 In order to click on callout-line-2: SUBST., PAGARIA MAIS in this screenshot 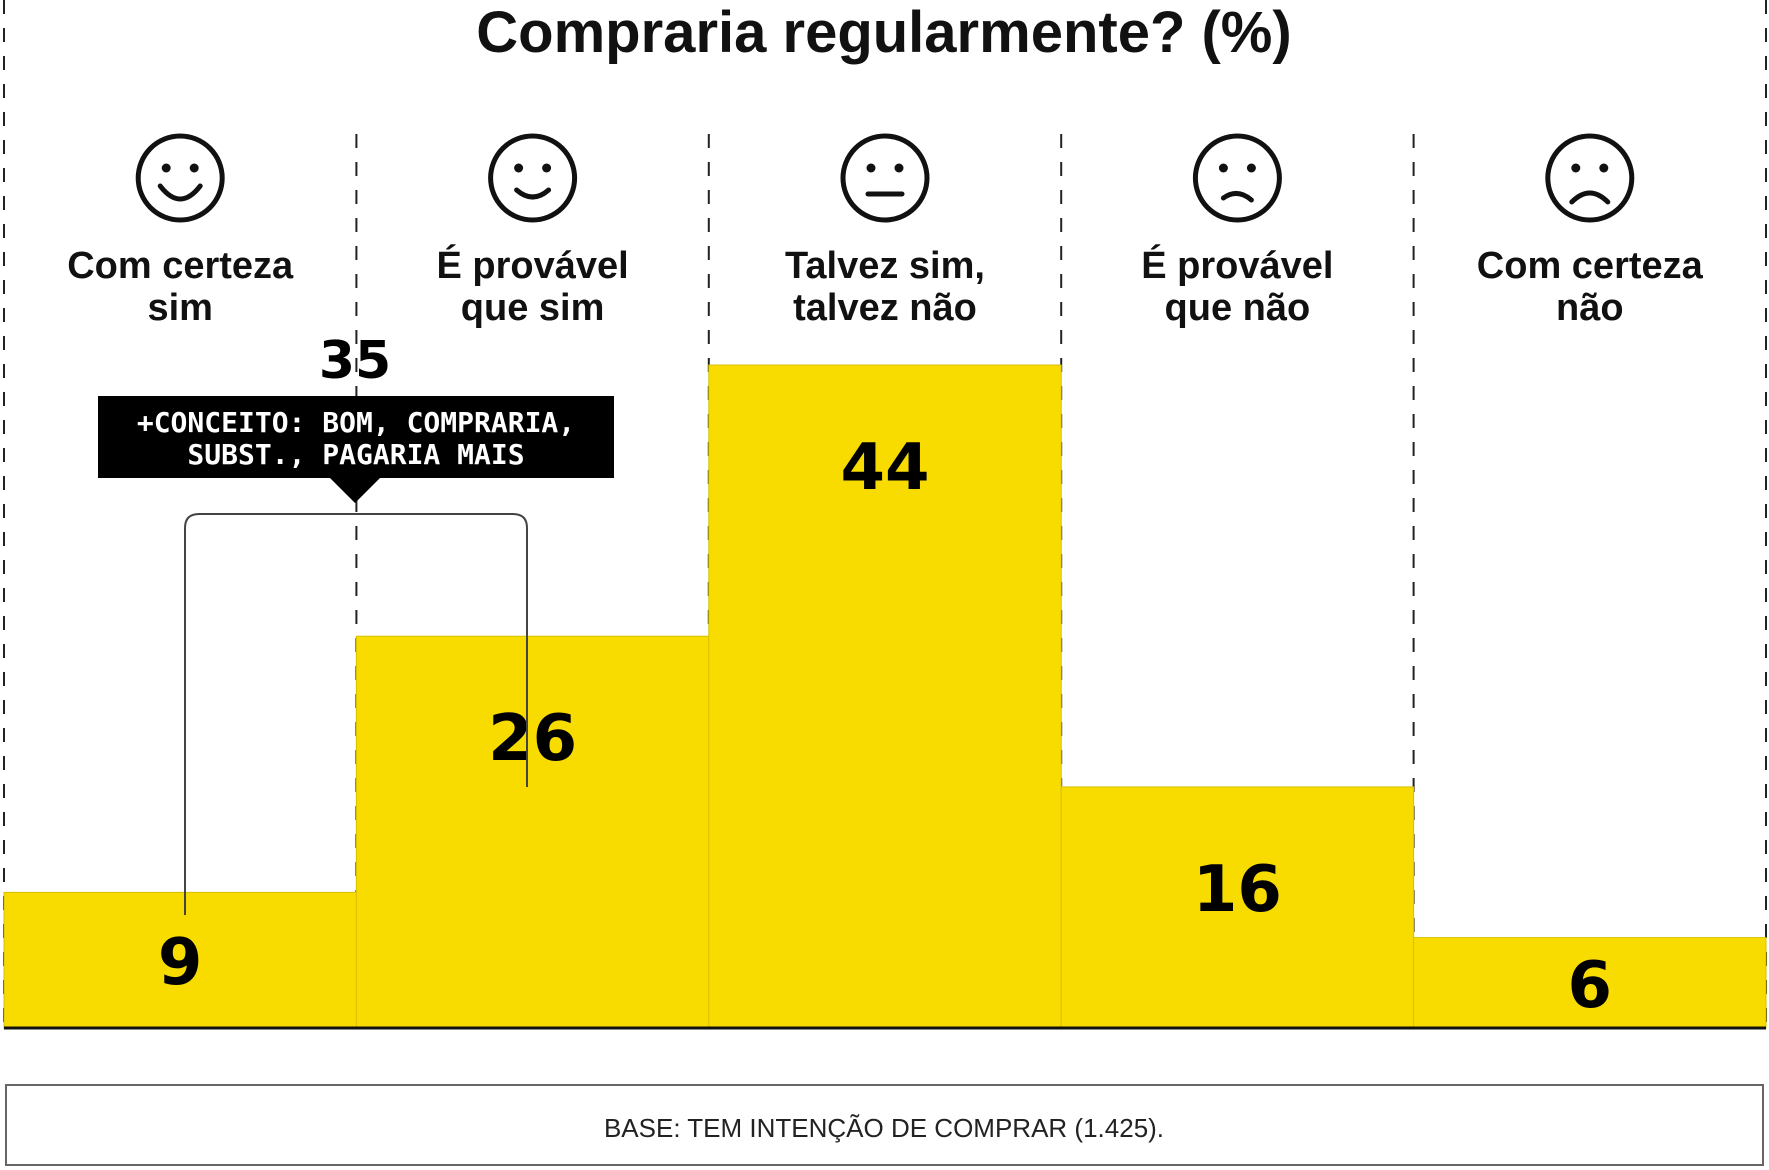, I will do `click(355, 454)`.